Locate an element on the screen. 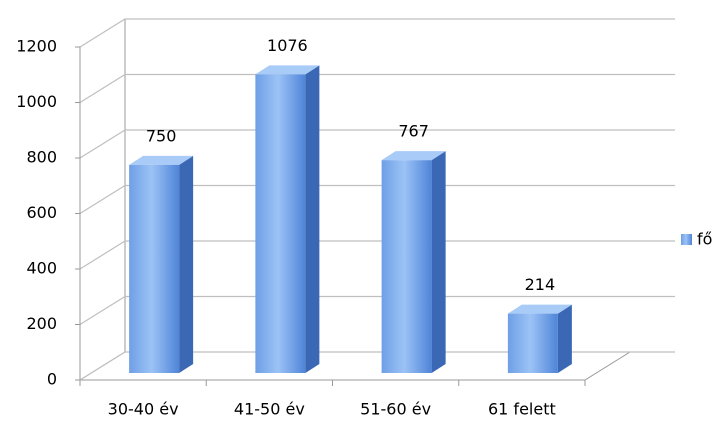 The image size is (720, 421). y-tick-label: 800 is located at coordinates (41, 157).